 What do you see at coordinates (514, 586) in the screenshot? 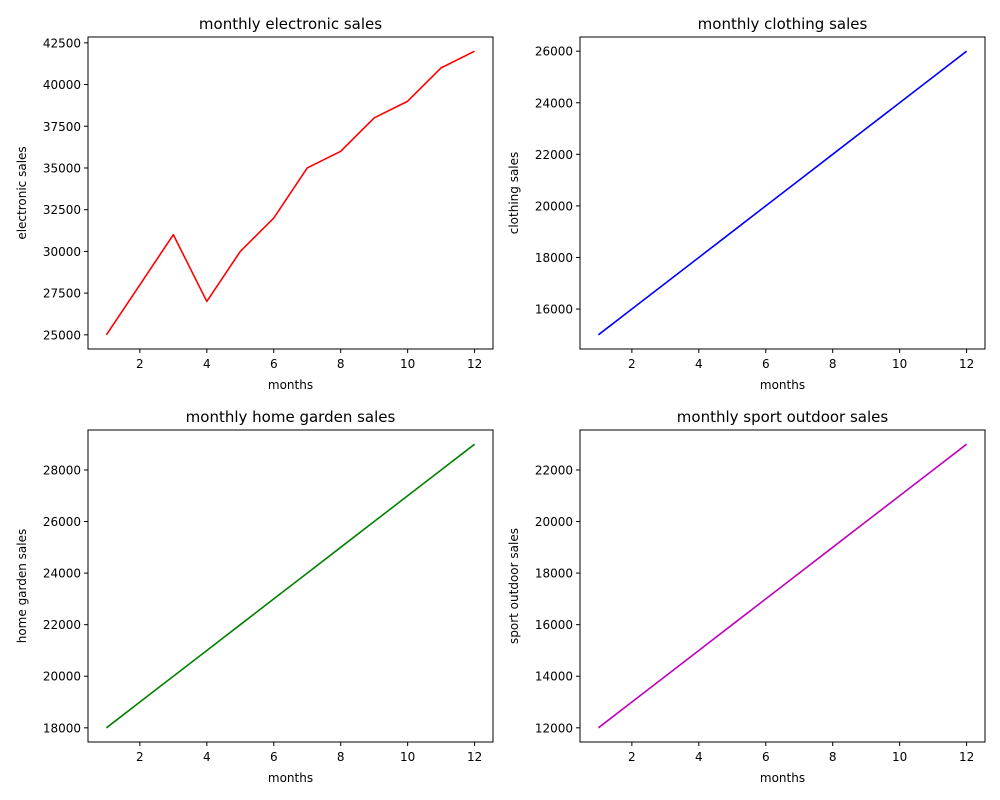
I see `y-axis-label: sport outdoor sales` at bounding box center [514, 586].